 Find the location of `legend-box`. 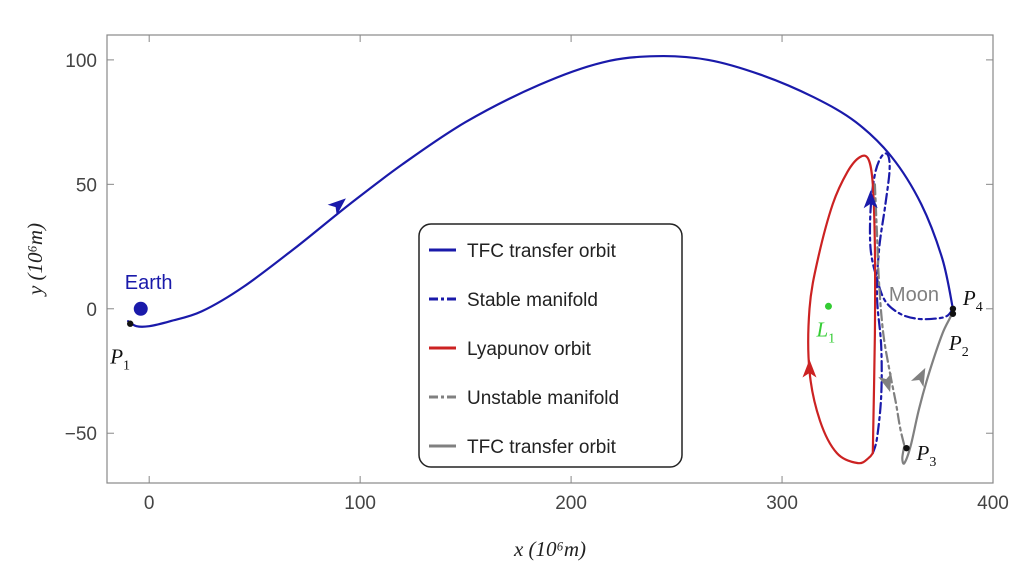

legend-box is located at coordinates (550, 345).